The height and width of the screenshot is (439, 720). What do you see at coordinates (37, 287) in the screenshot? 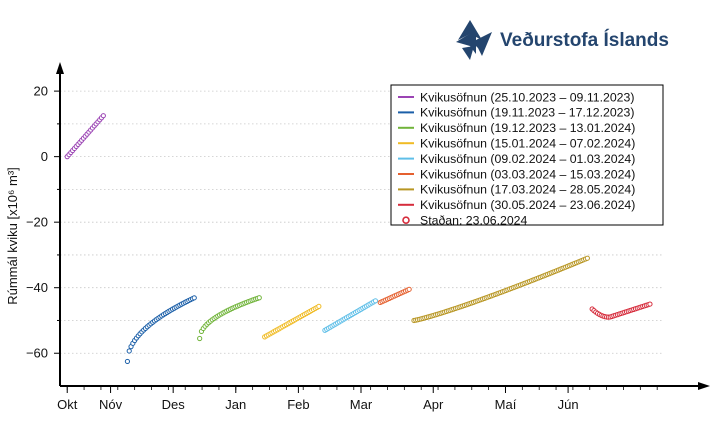
I see `y-tick-label: −40` at bounding box center [37, 287].